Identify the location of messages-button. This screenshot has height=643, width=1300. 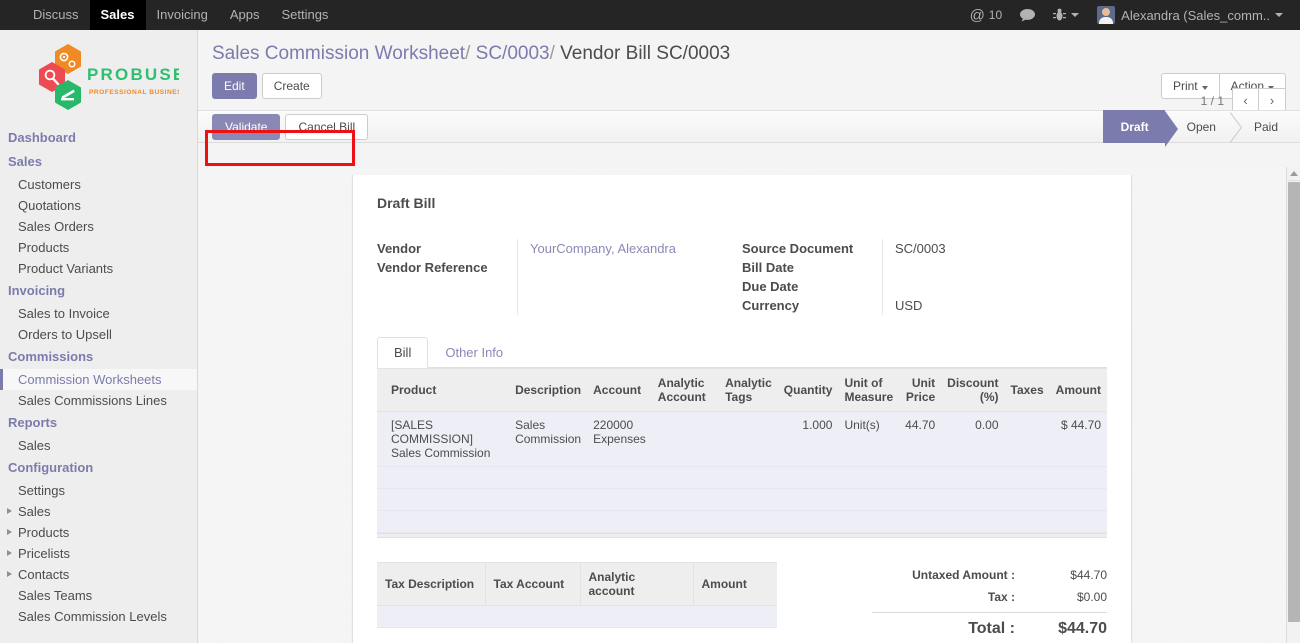
(1027, 15).